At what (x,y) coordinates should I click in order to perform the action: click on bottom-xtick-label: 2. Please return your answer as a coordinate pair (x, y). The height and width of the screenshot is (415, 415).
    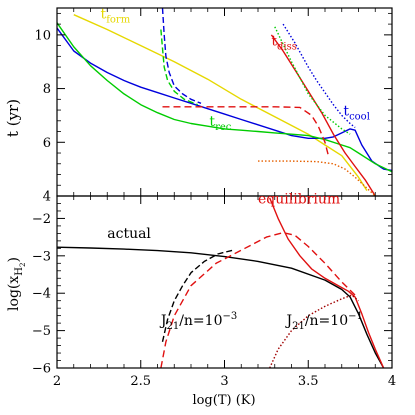
    Looking at the image, I should click on (57, 381).